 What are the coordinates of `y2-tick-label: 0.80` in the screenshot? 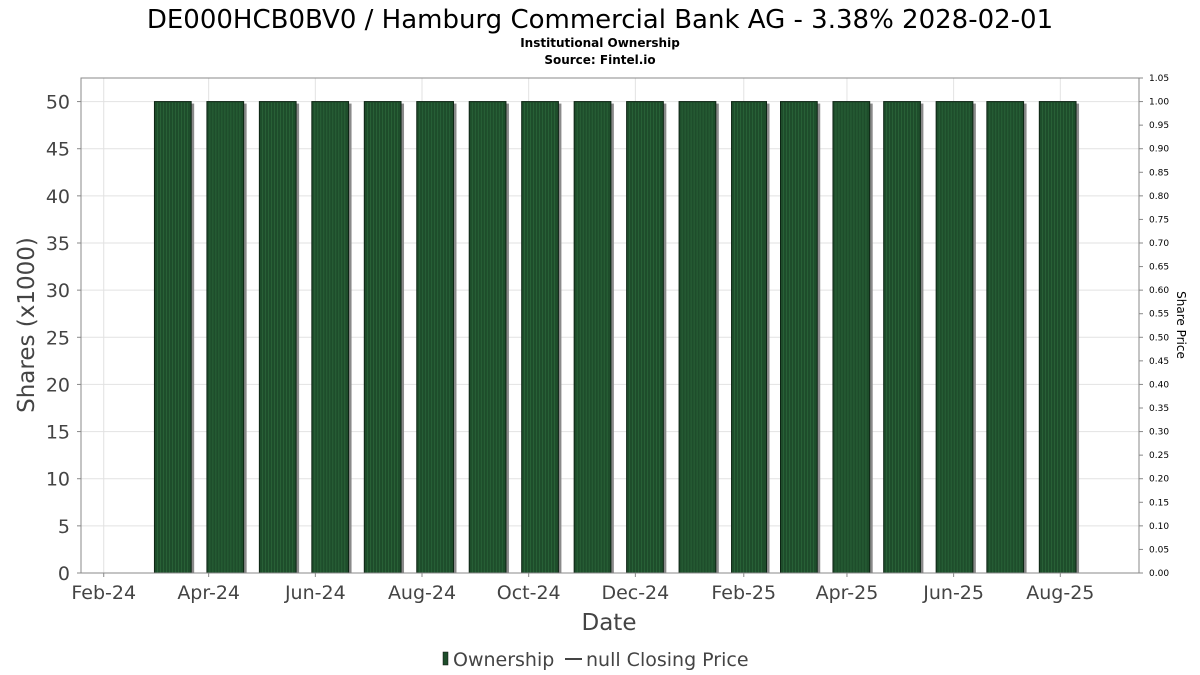 It's located at (1159, 197).